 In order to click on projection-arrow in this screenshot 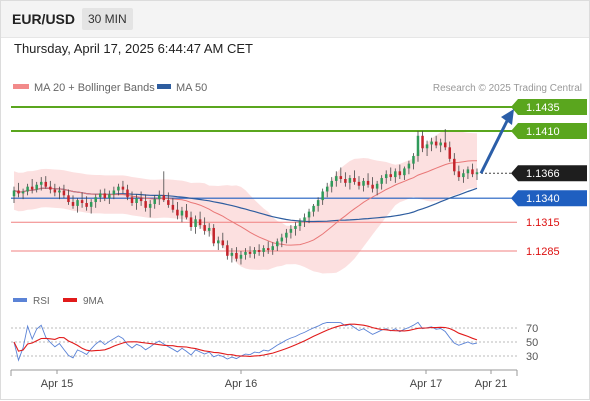, I will do `click(496, 141)`.